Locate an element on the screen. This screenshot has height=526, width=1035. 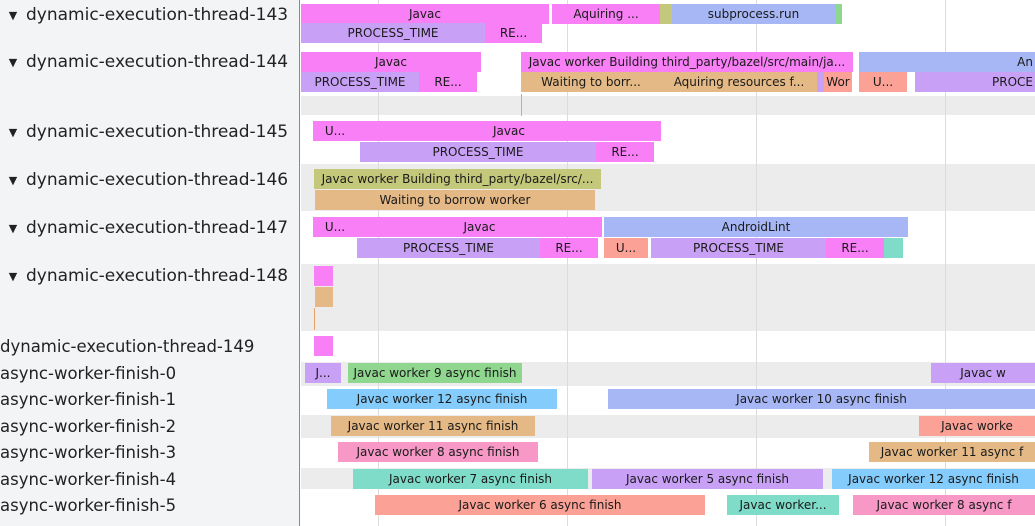
lane-header: async-worker-finish-2 is located at coordinates (150, 426).